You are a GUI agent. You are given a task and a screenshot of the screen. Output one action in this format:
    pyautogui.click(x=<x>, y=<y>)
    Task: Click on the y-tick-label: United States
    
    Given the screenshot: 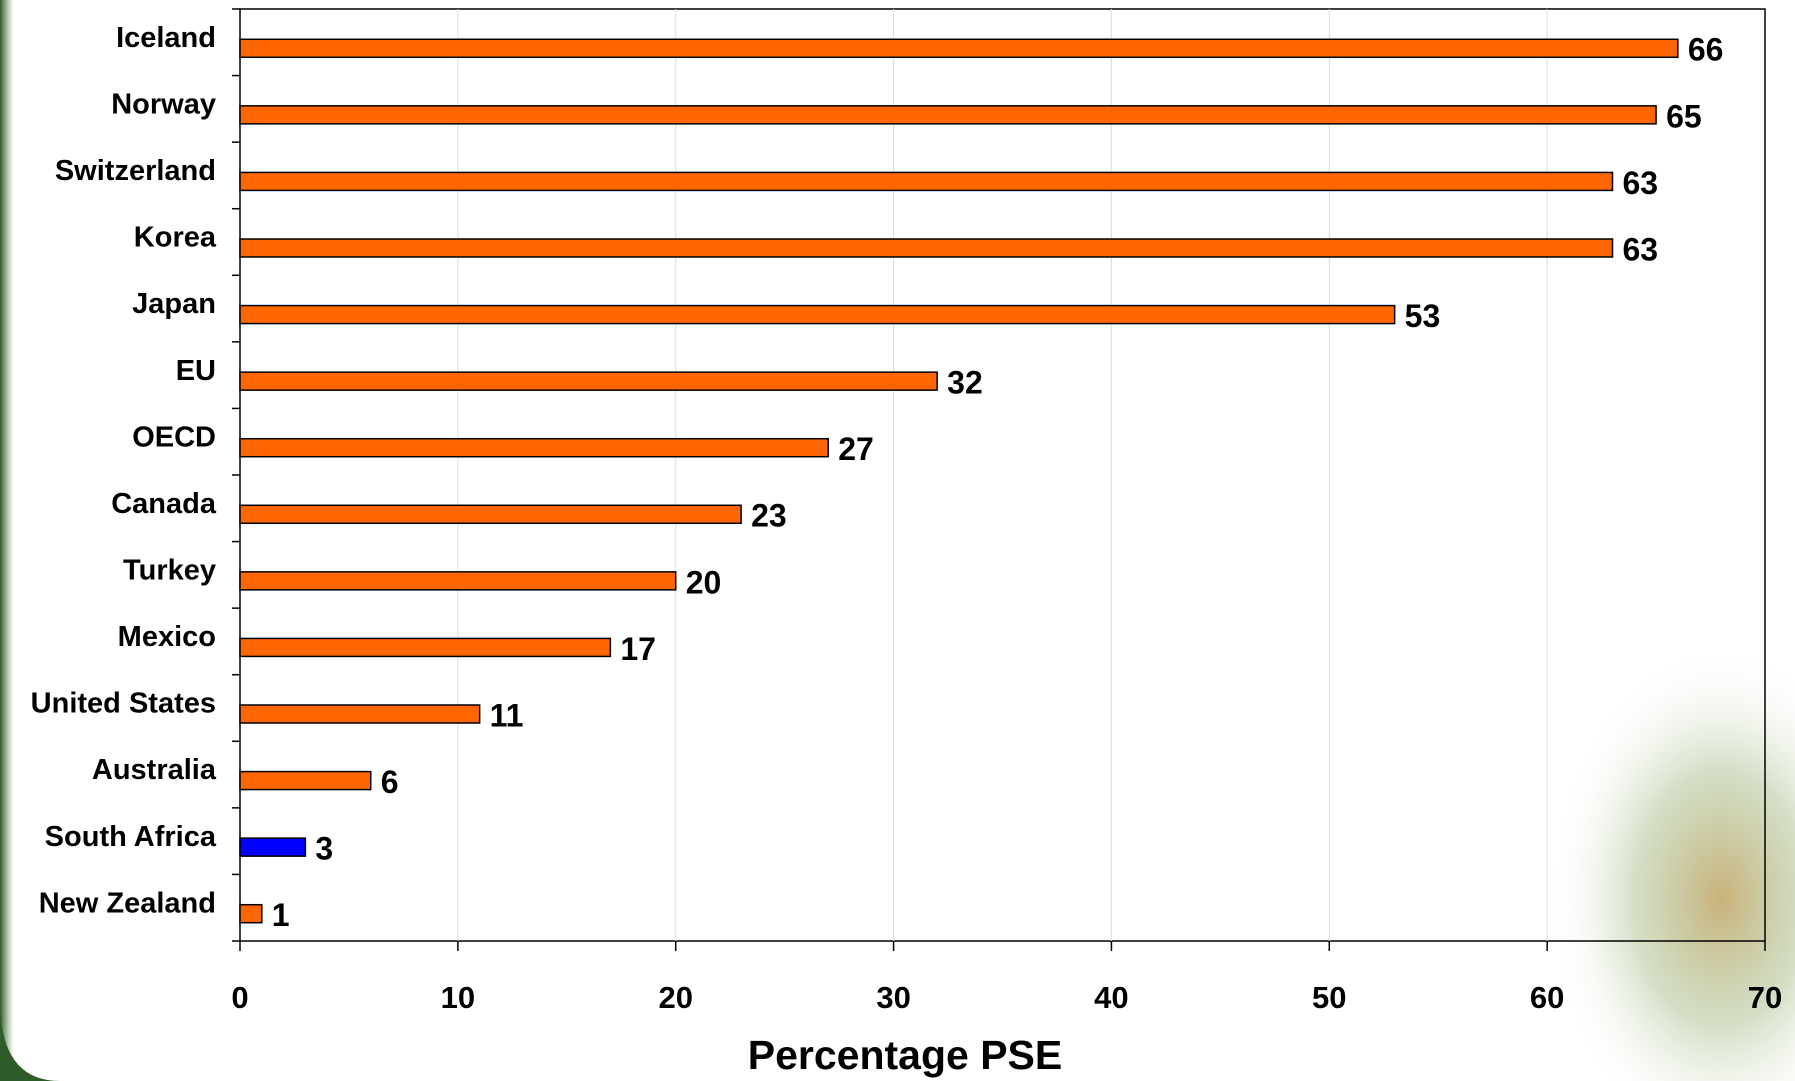 What is the action you would take?
    pyautogui.click(x=123, y=704)
    